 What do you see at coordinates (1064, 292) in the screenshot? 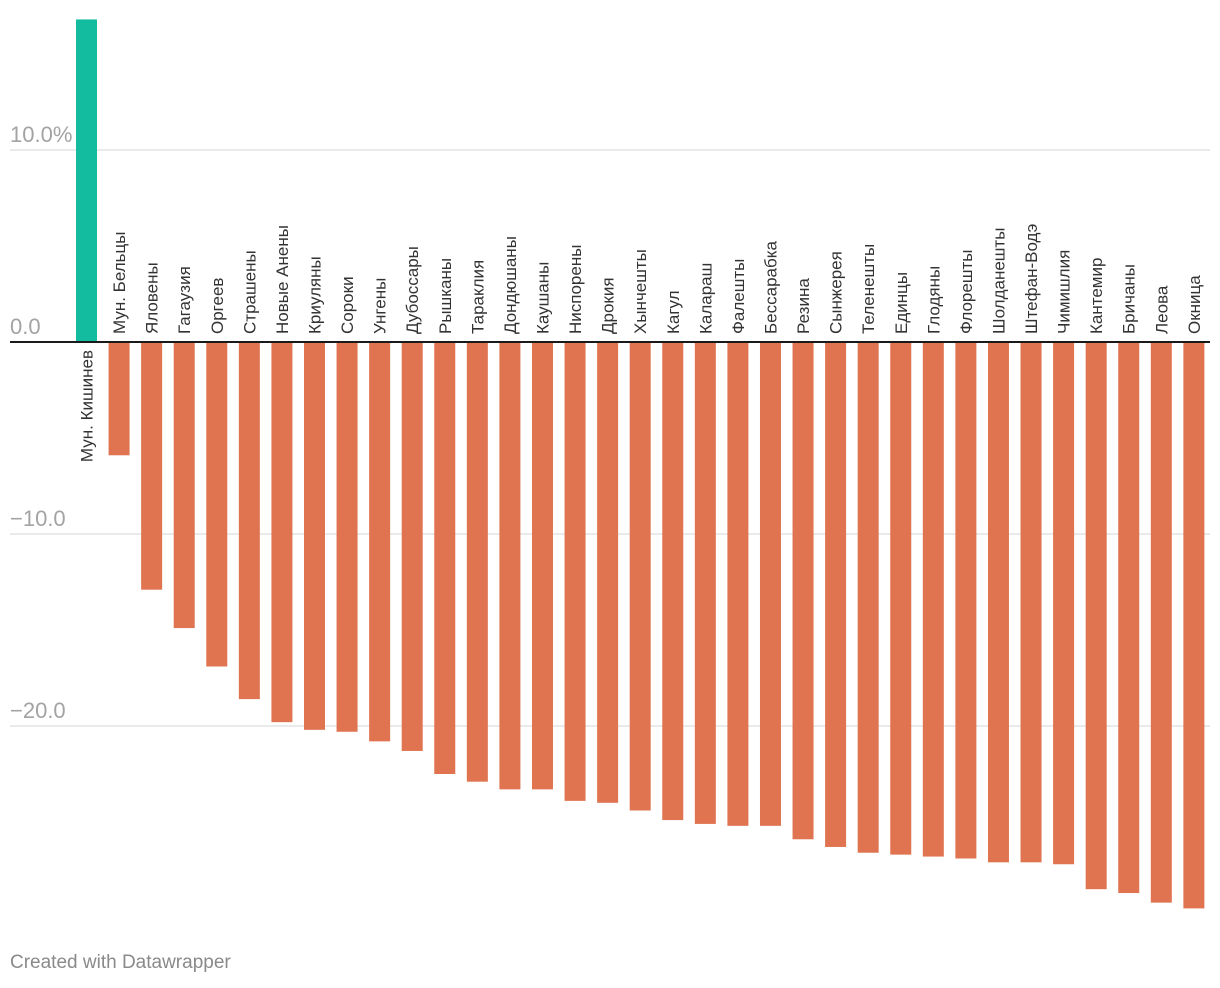
I see `category-label: Чимишлия` at bounding box center [1064, 292].